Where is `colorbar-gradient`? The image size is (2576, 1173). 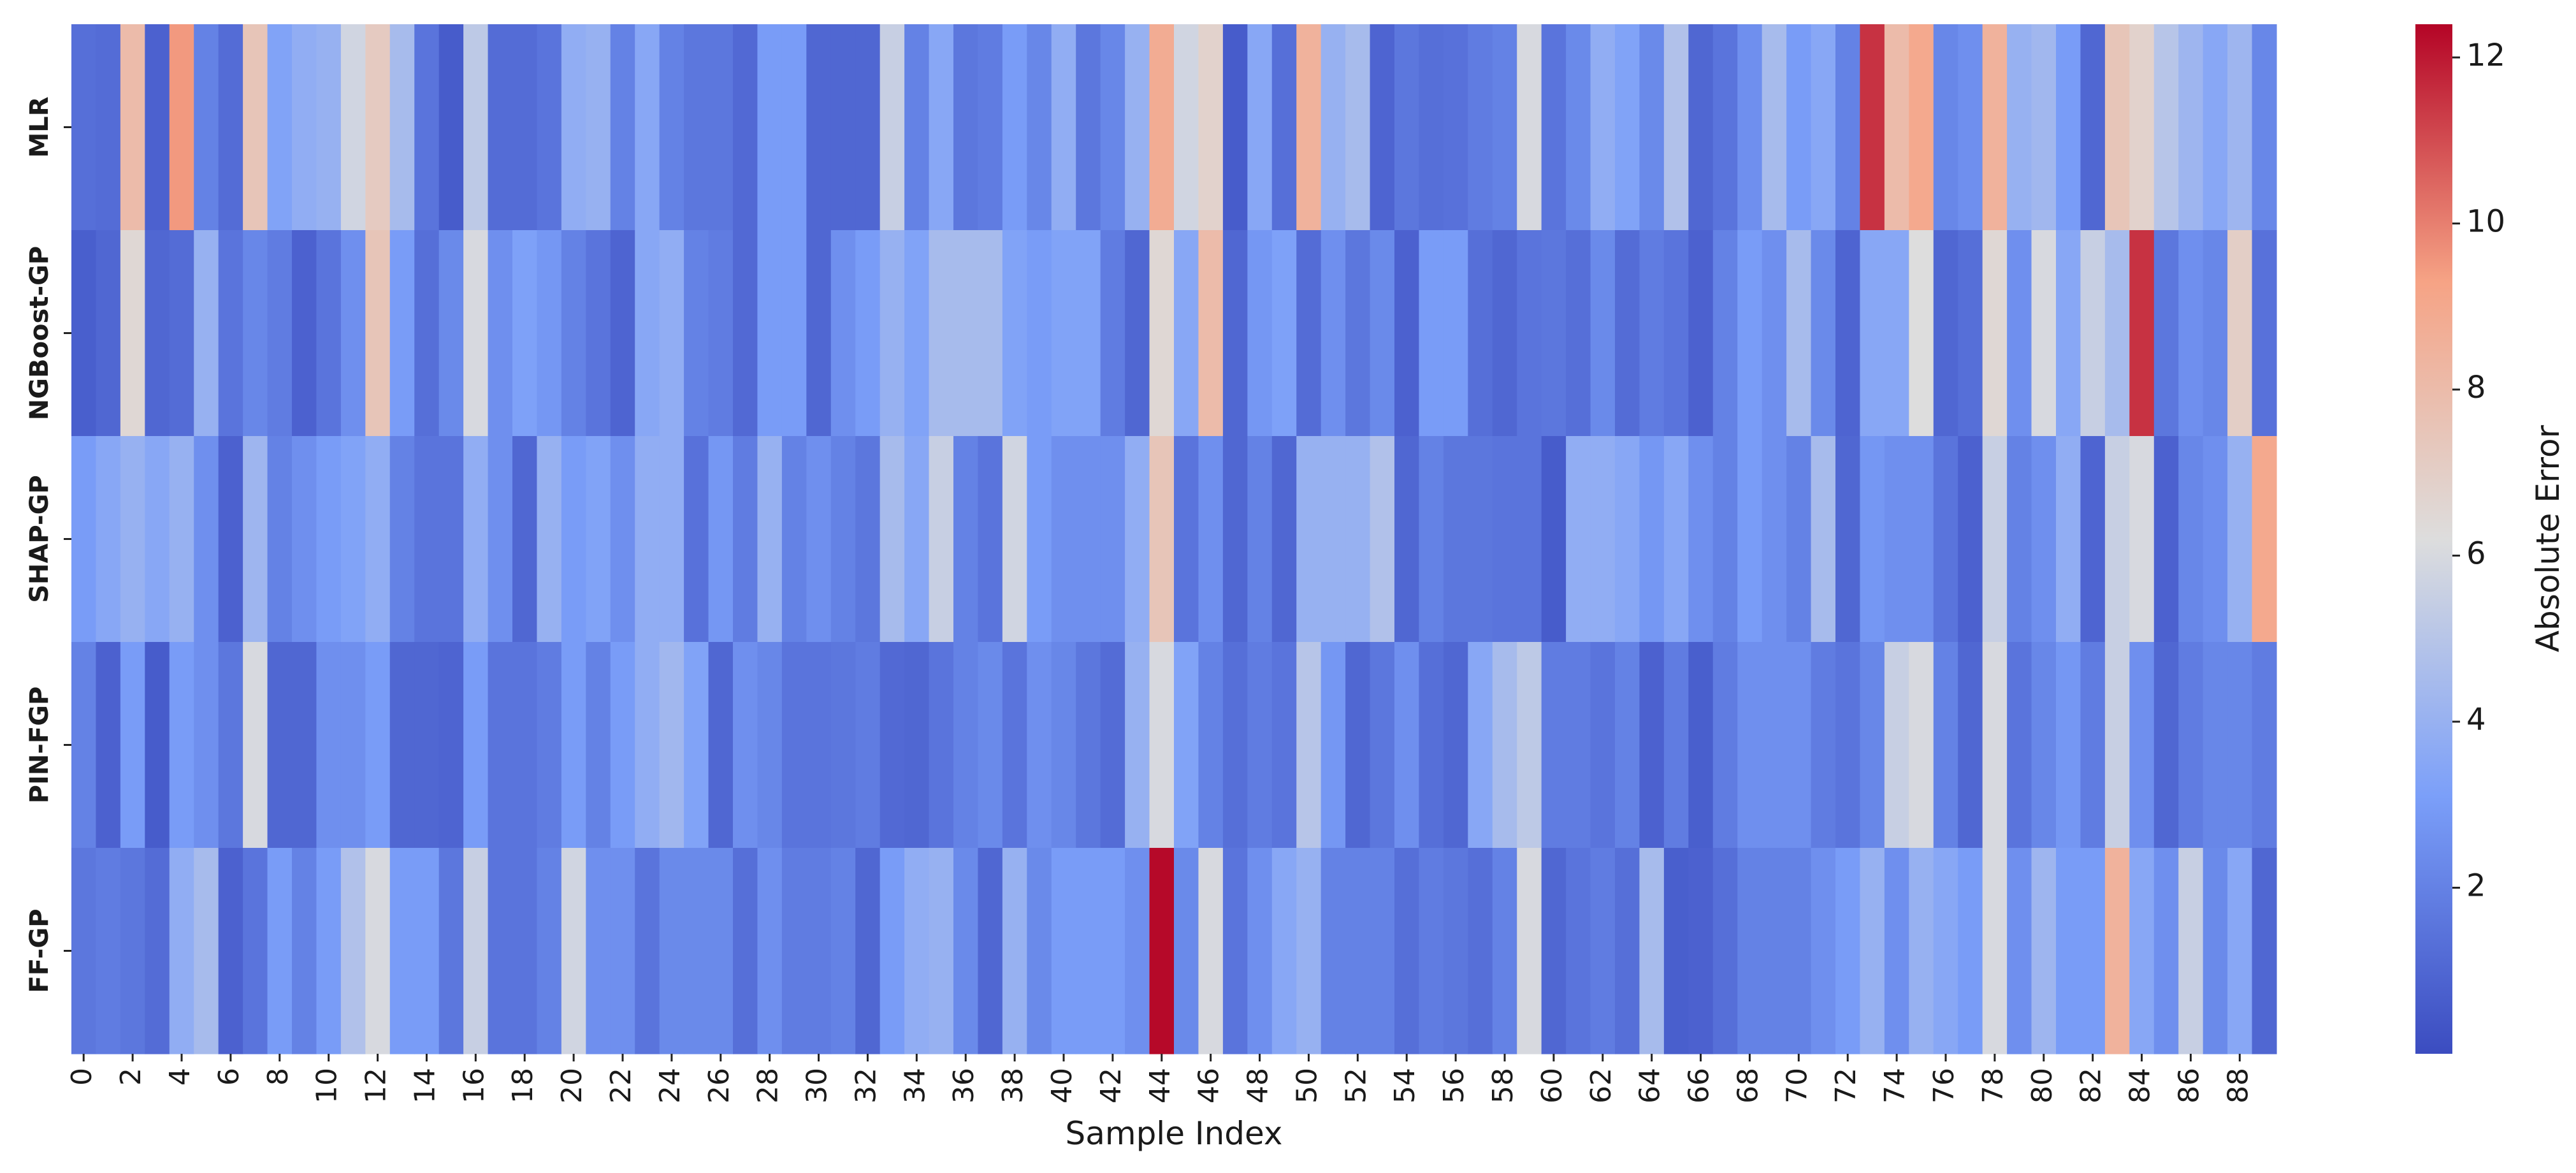 colorbar-gradient is located at coordinates (2433, 539).